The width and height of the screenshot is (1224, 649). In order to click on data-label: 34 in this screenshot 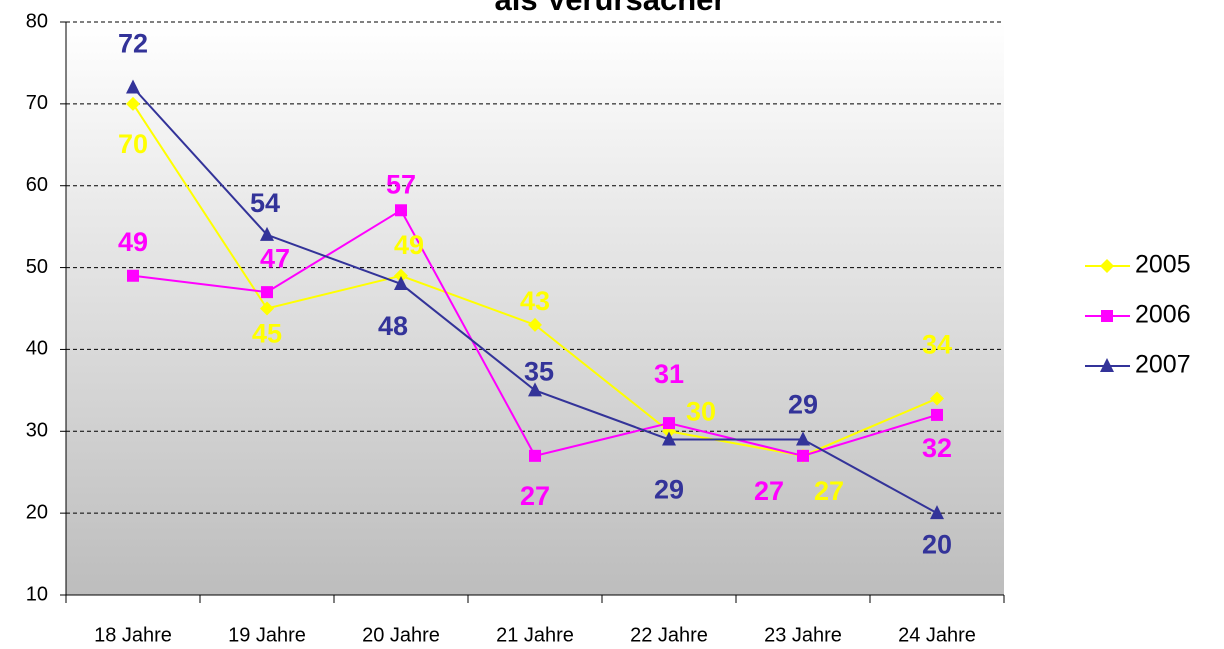, I will do `click(937, 345)`.